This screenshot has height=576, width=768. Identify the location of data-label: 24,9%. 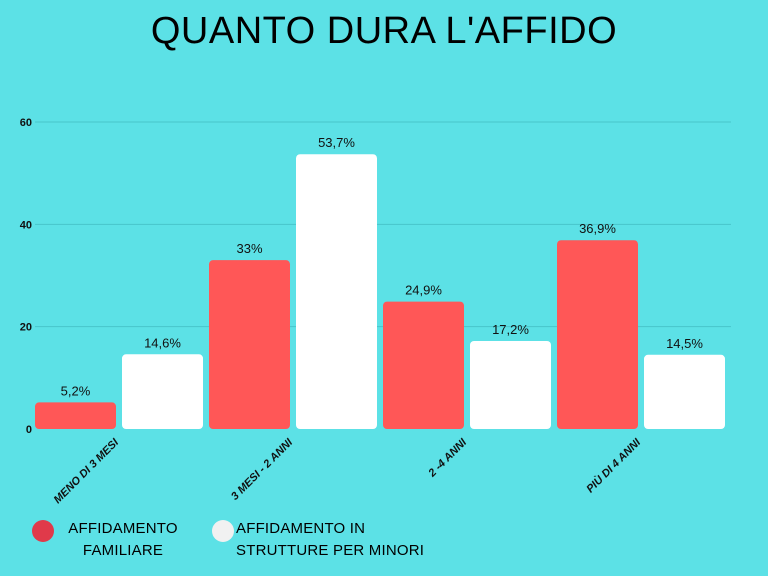
(423, 290).